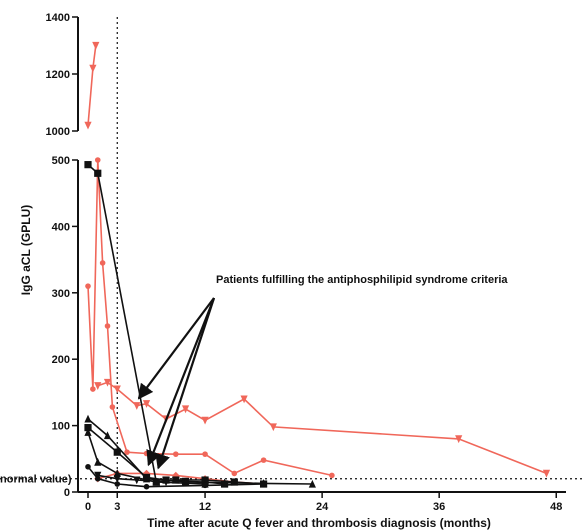 The width and height of the screenshot is (586, 532). What do you see at coordinates (556, 507) in the screenshot?
I see `x-tick-label-5: 48` at bounding box center [556, 507].